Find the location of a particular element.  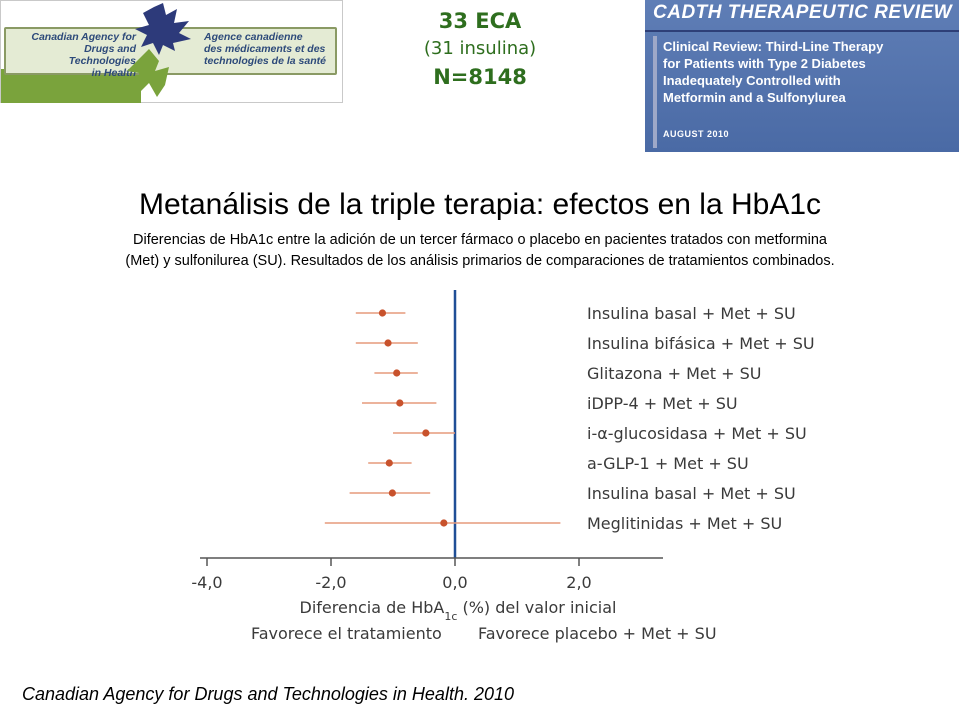

x-tick-label: 0,0 is located at coordinates (454, 582).